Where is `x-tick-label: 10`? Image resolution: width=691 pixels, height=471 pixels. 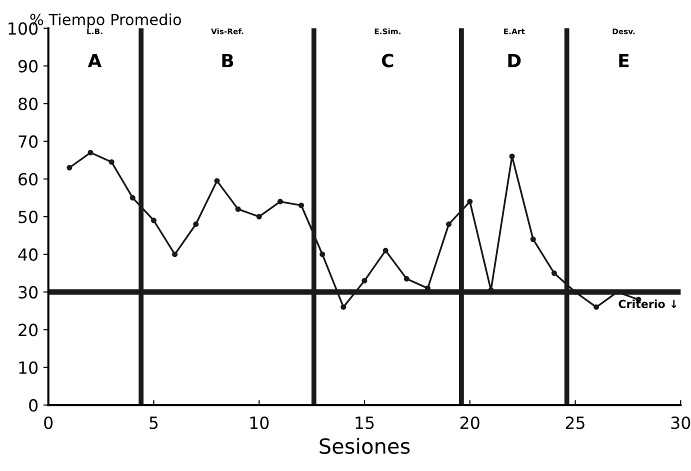
x-tick-label: 10 is located at coordinates (259, 423).